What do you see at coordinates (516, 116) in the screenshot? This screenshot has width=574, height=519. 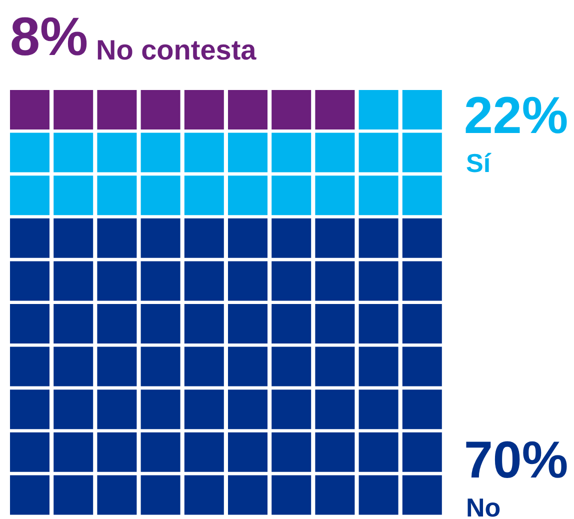 I see `data-label: 22%` at bounding box center [516, 116].